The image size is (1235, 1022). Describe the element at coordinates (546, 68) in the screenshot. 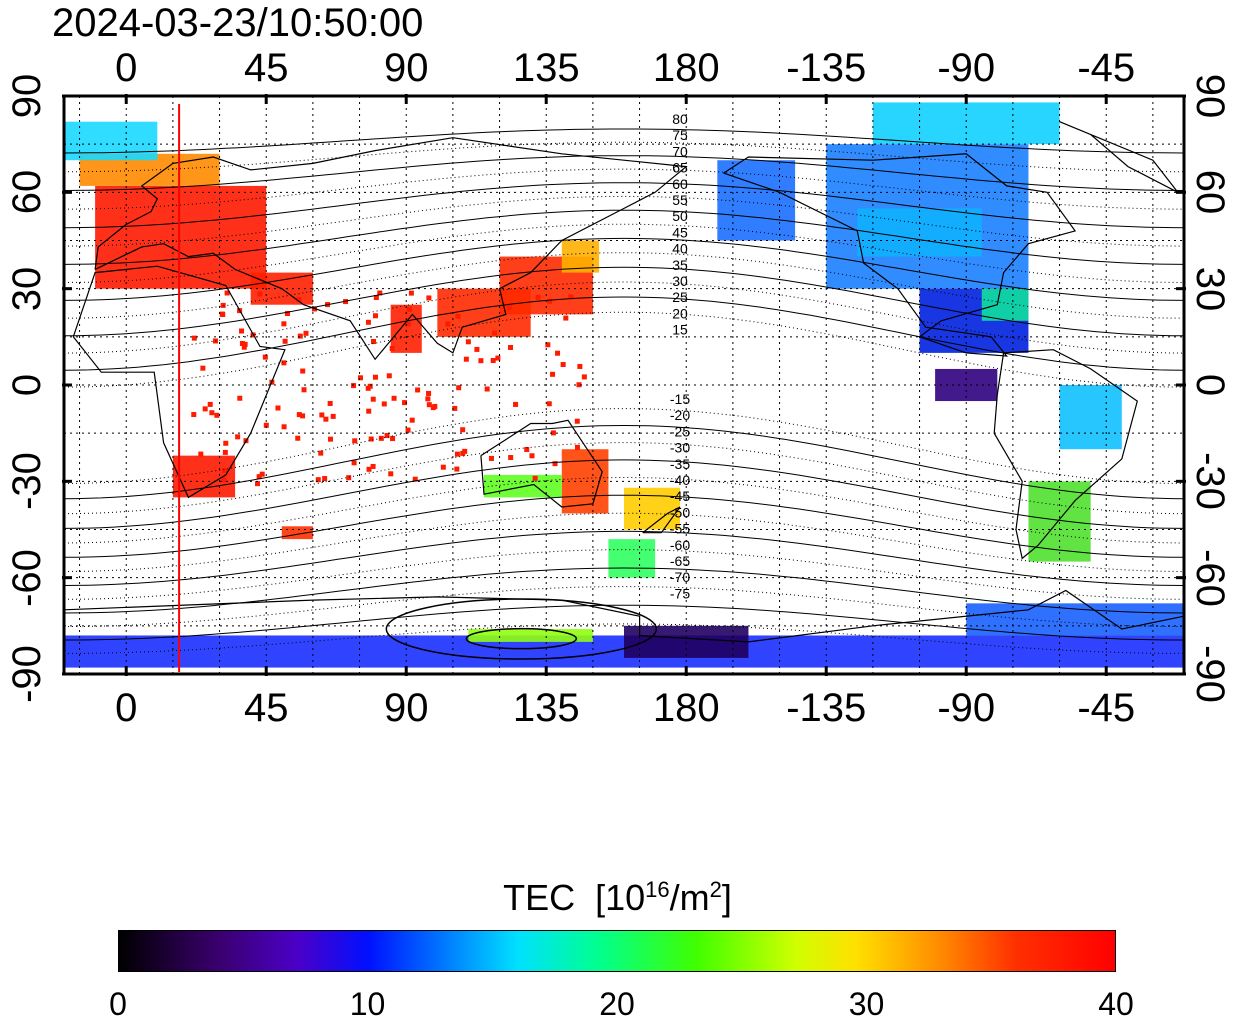

I see `lon-tick-label-top: 135` at that location.